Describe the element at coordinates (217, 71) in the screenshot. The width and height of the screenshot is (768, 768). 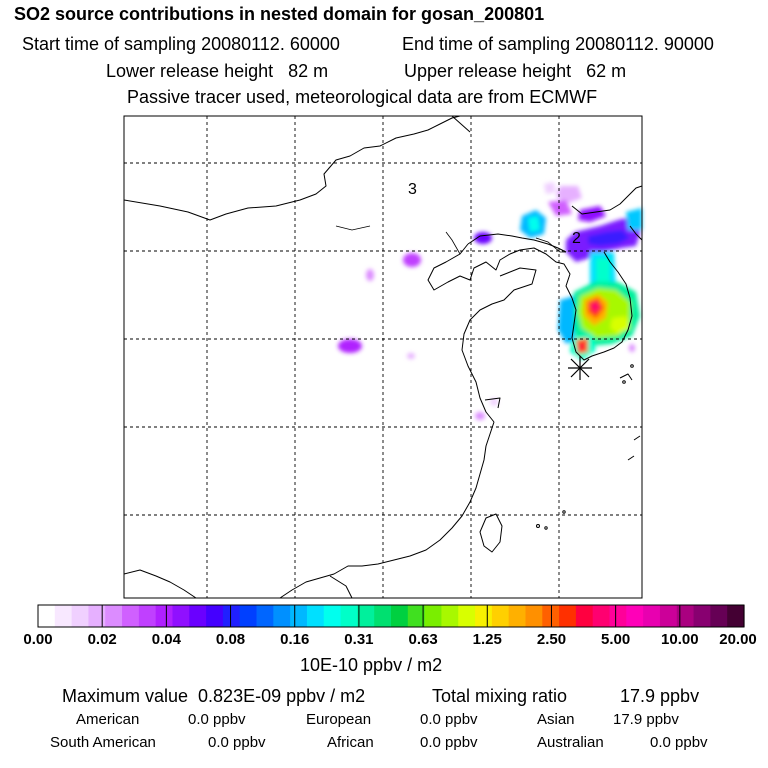
I see `lower-height-label: Lower release height 82 m` at that location.